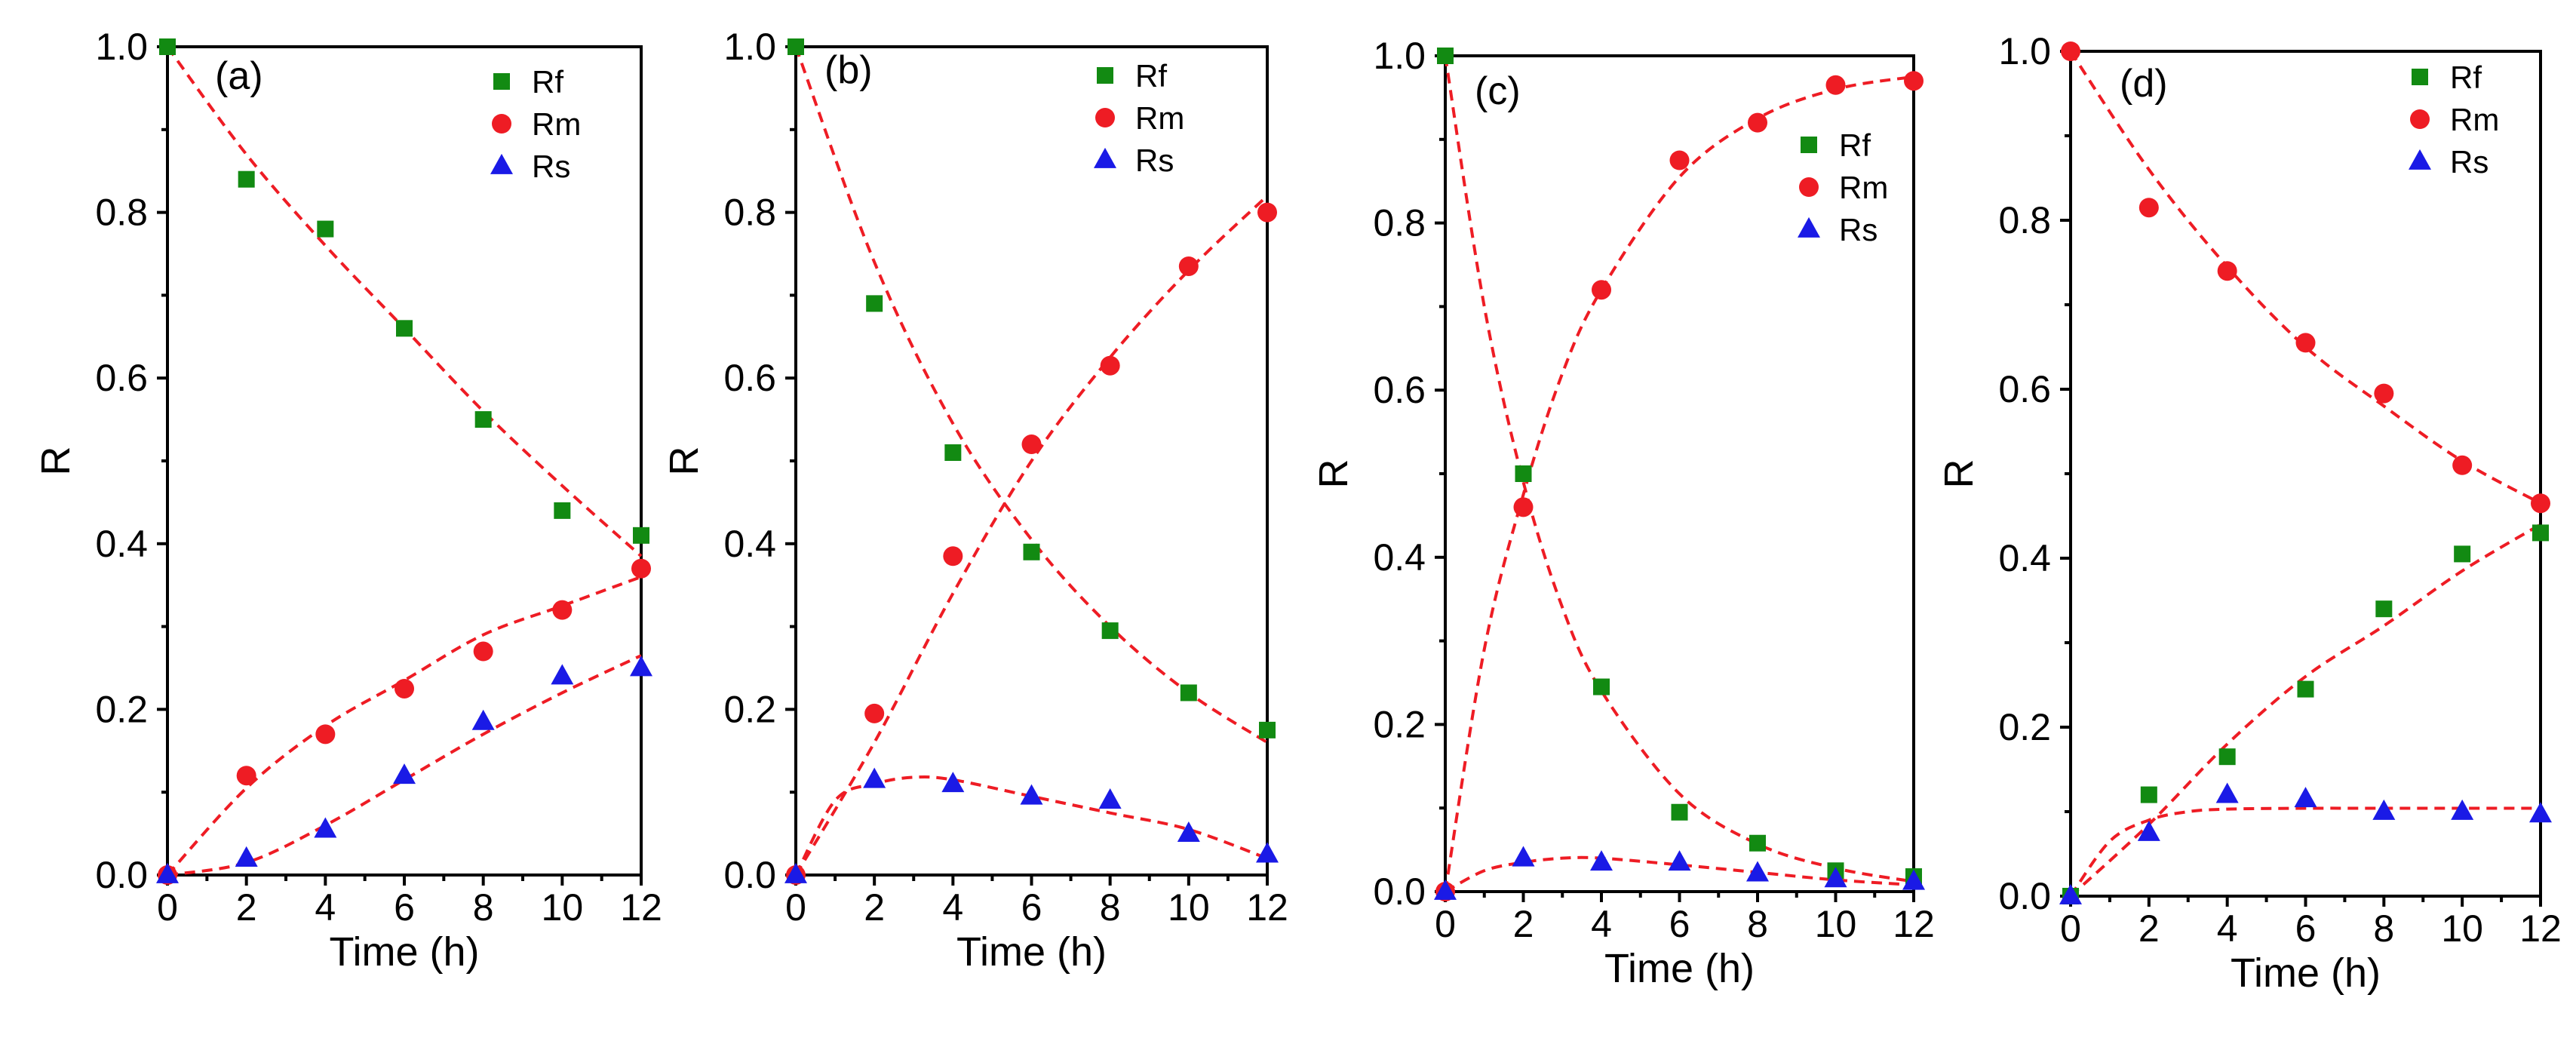 Image resolution: width=2576 pixels, height=1047 pixels. What do you see at coordinates (1498, 91) in the screenshot?
I see `panel-label: (c)` at bounding box center [1498, 91].